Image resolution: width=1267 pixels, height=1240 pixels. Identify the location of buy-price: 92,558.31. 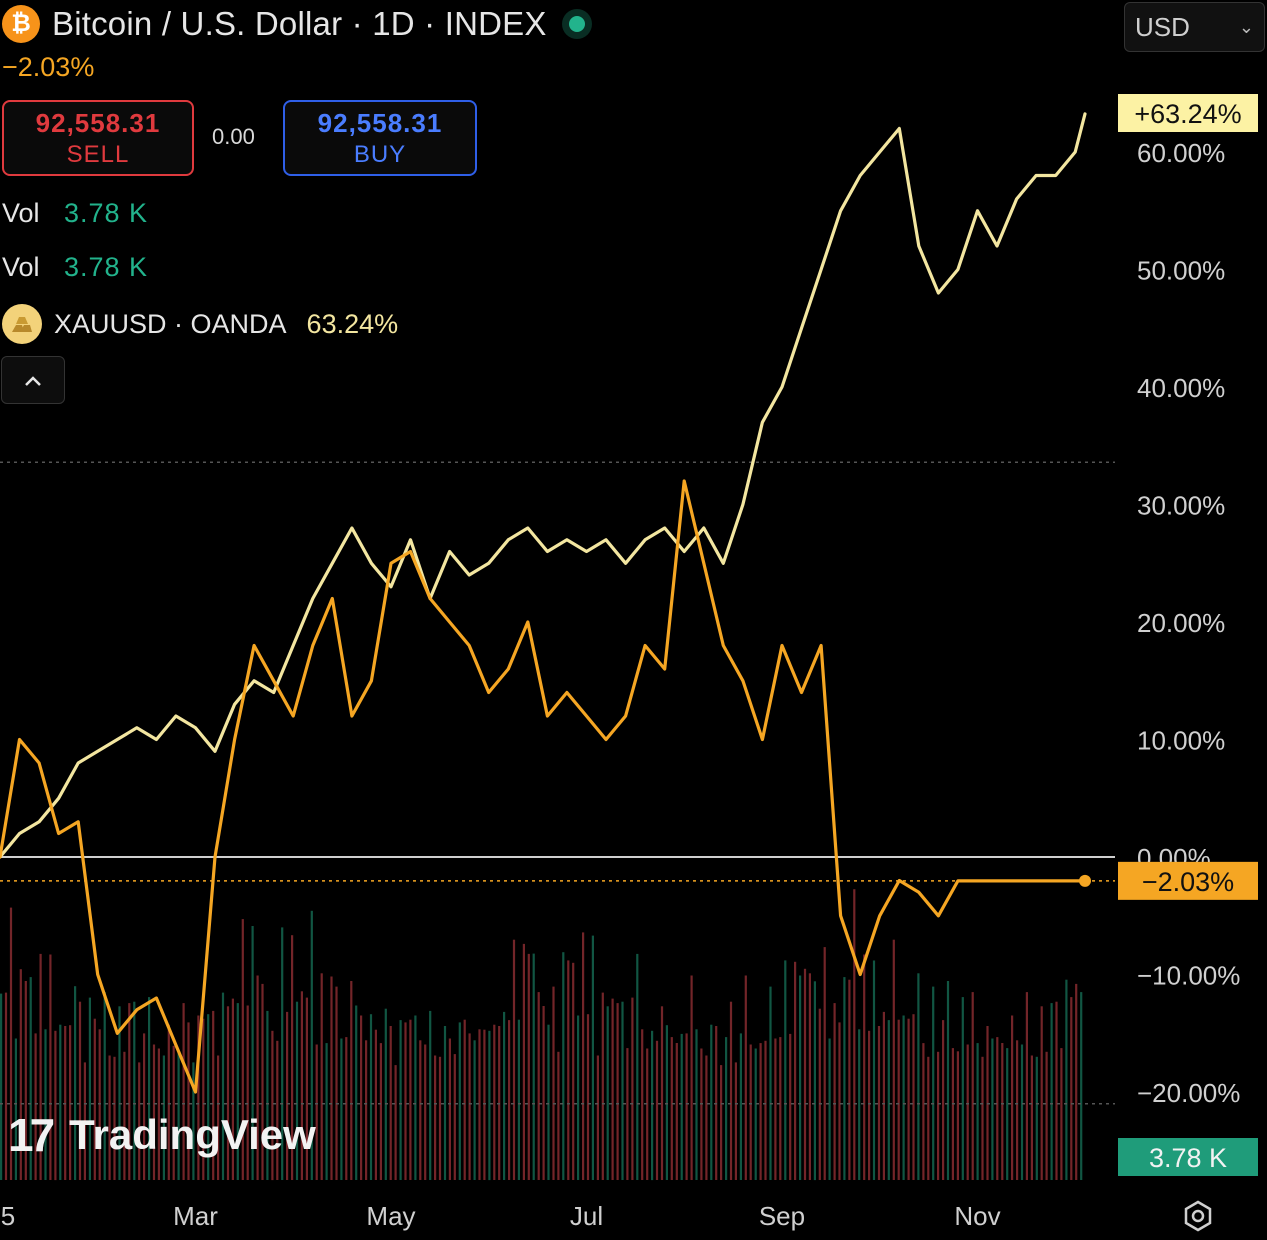
(380, 122).